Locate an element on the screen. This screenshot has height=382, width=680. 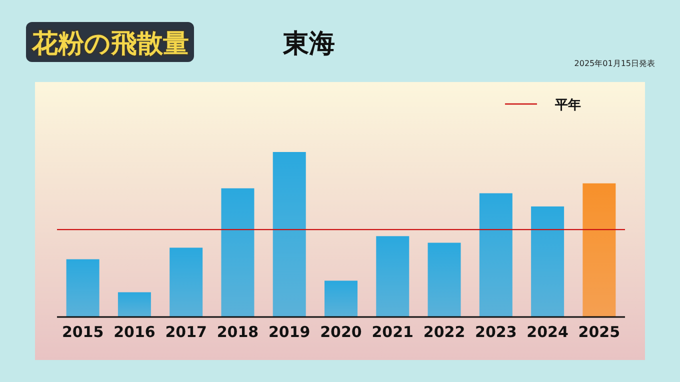
x-tick-label: 2022 is located at coordinates (444, 332).